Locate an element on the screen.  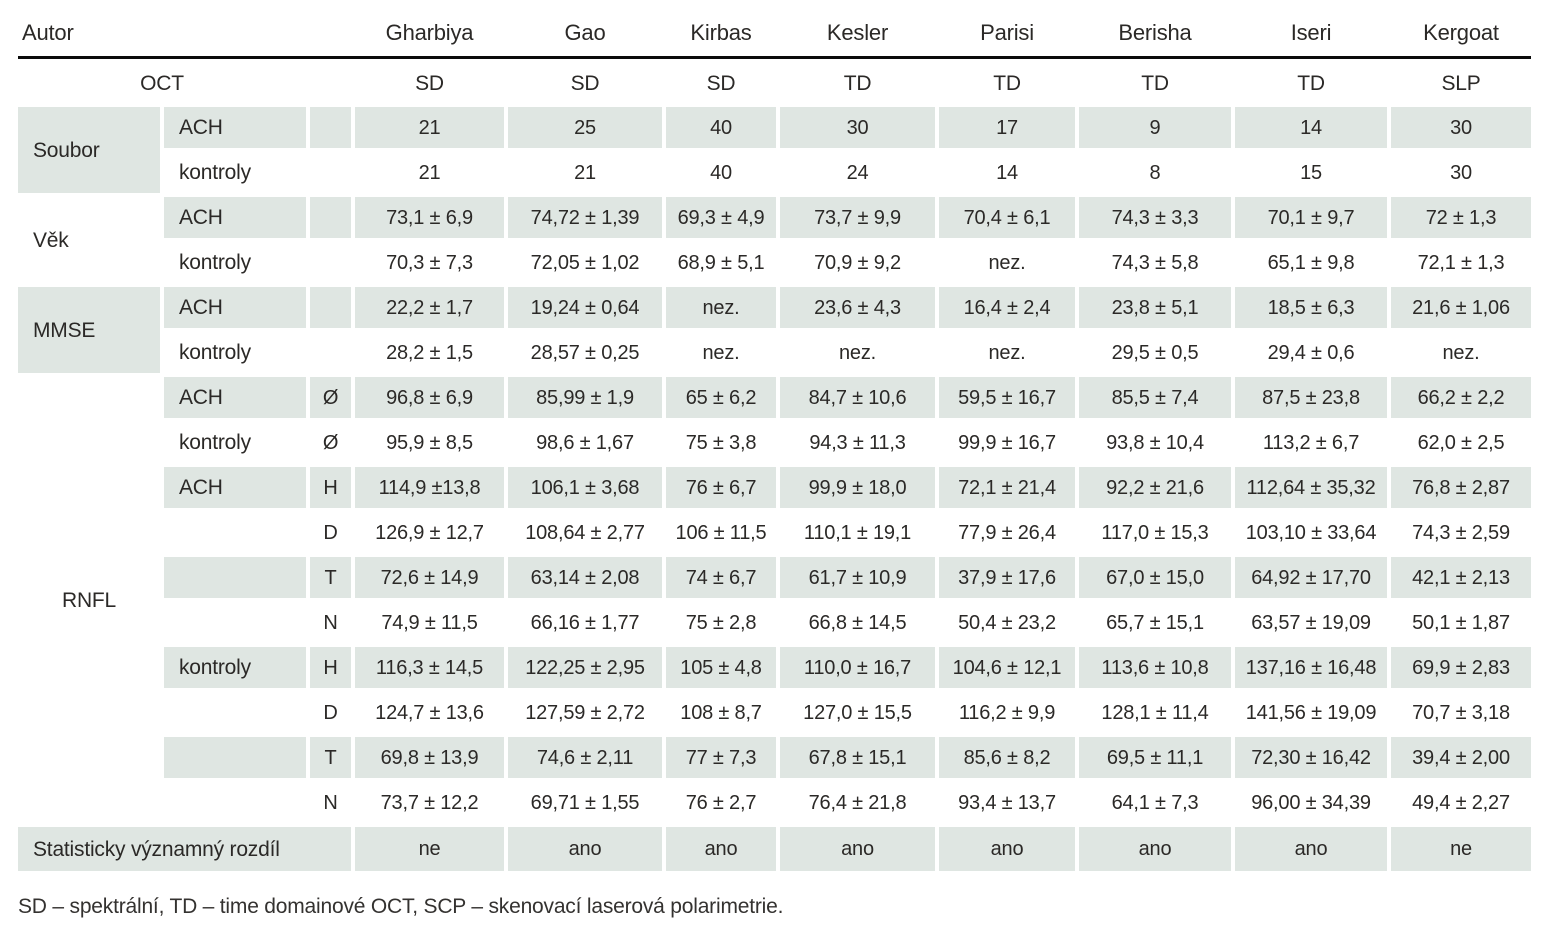
header-rule is located at coordinates (774, 57).